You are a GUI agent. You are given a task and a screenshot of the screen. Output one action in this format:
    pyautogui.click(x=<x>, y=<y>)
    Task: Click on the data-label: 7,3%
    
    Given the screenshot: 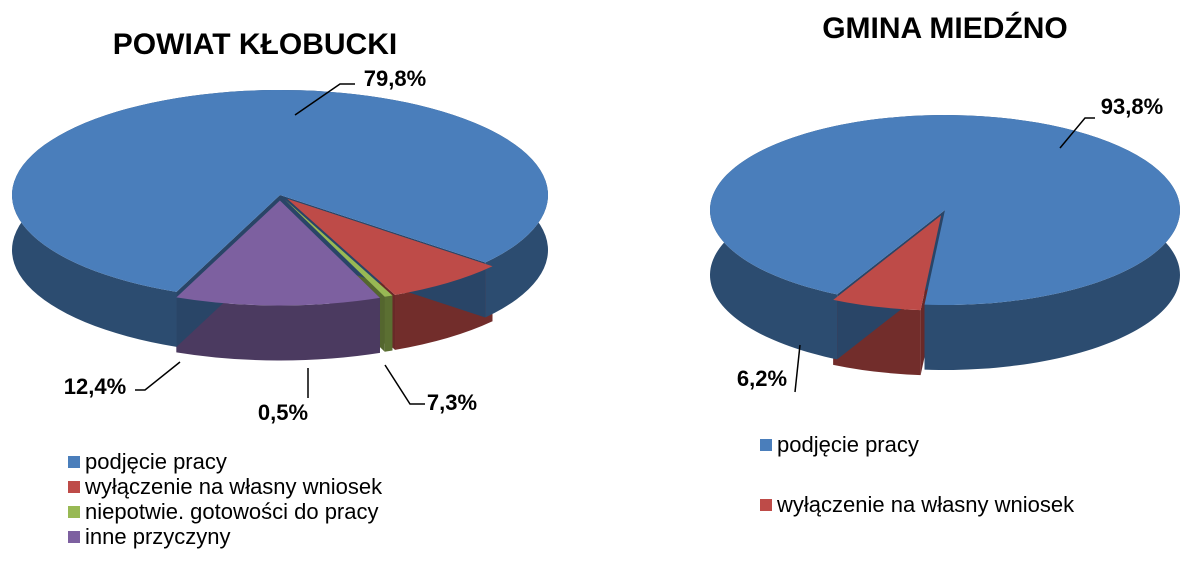 What is the action you would take?
    pyautogui.click(x=452, y=402)
    